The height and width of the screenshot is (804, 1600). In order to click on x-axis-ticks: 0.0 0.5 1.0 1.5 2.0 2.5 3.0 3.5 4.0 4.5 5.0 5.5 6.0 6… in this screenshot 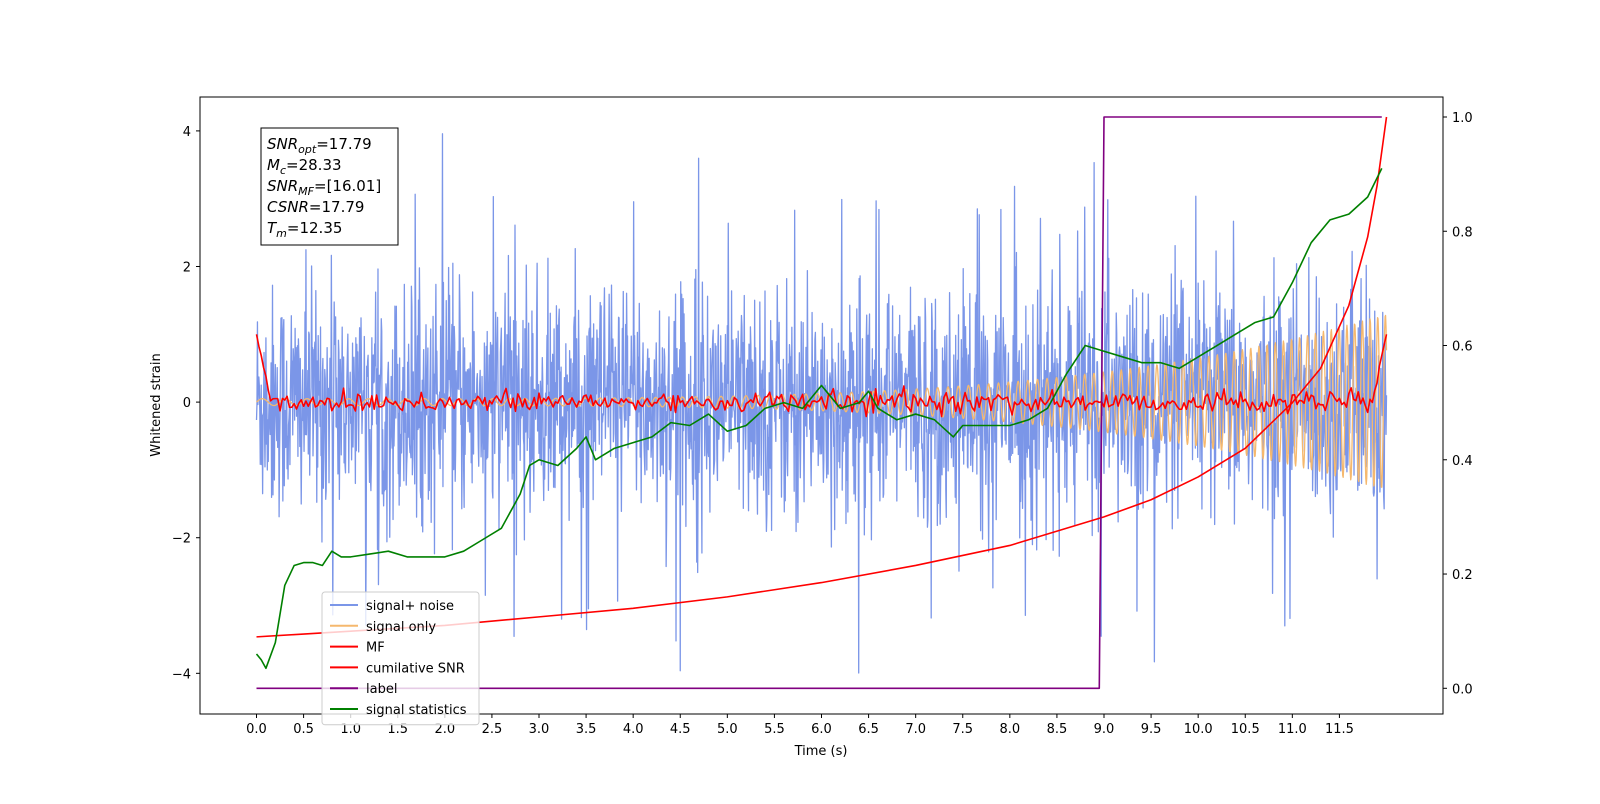, I will do `click(800, 725)`.